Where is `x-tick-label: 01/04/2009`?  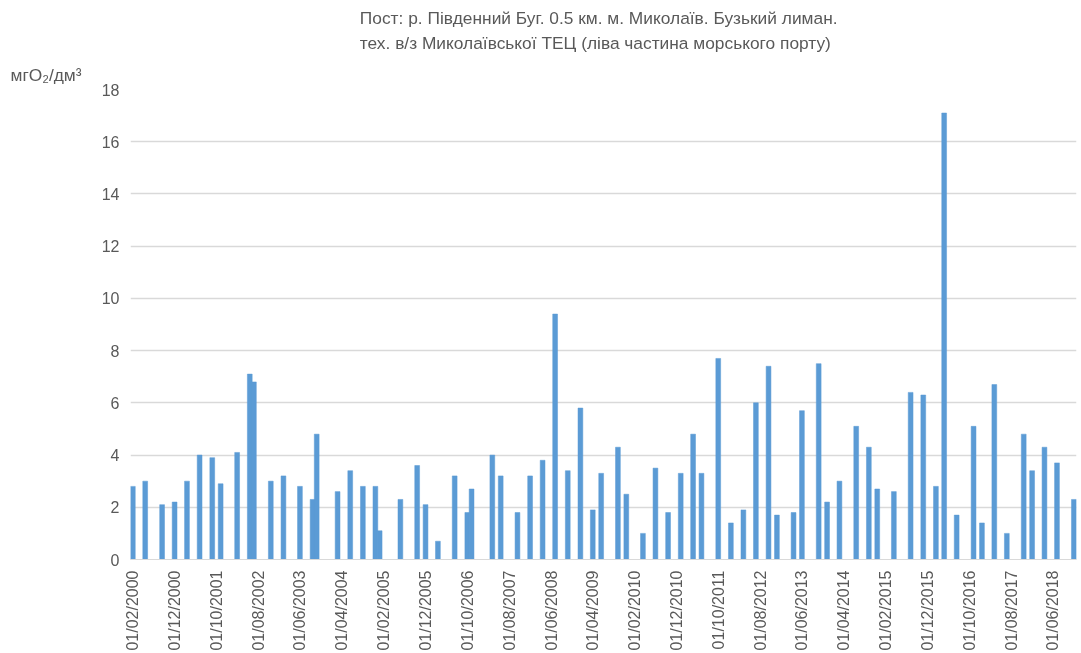
x-tick-label: 01/04/2009 is located at coordinates (593, 610).